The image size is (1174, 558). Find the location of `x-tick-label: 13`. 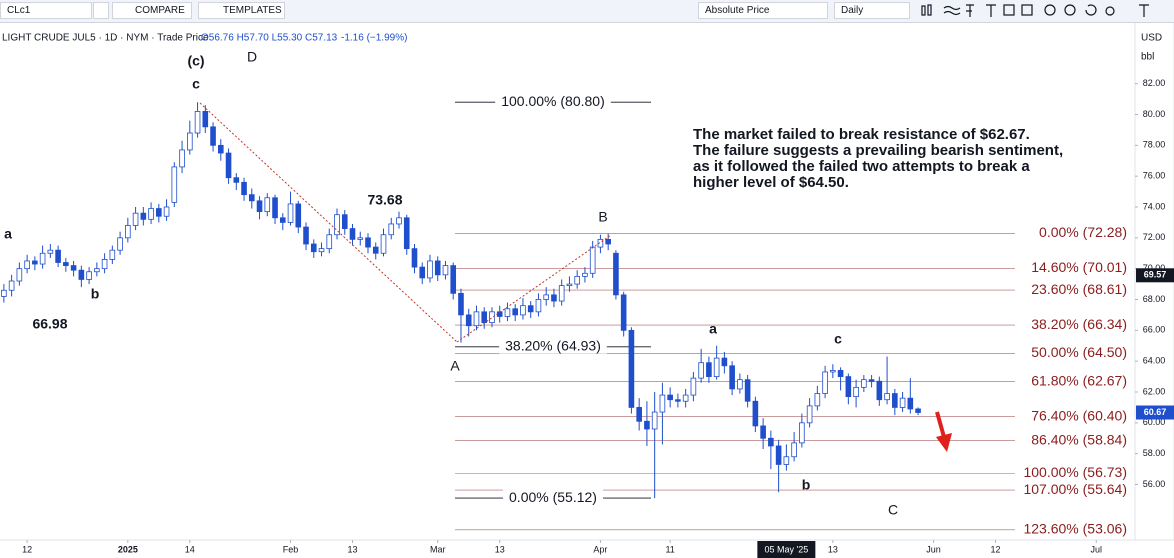

x-tick-label: 13 is located at coordinates (500, 549).